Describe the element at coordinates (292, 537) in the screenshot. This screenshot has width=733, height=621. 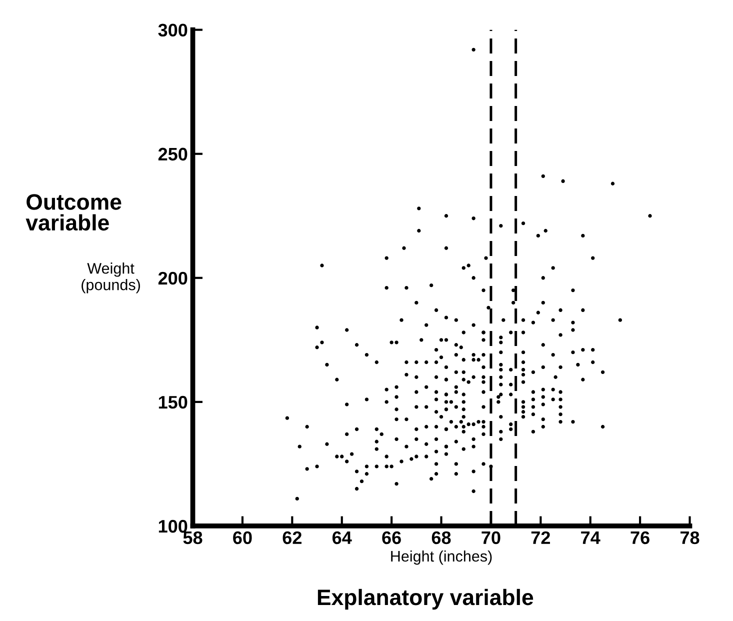
I see `x-tick-label: 62` at that location.